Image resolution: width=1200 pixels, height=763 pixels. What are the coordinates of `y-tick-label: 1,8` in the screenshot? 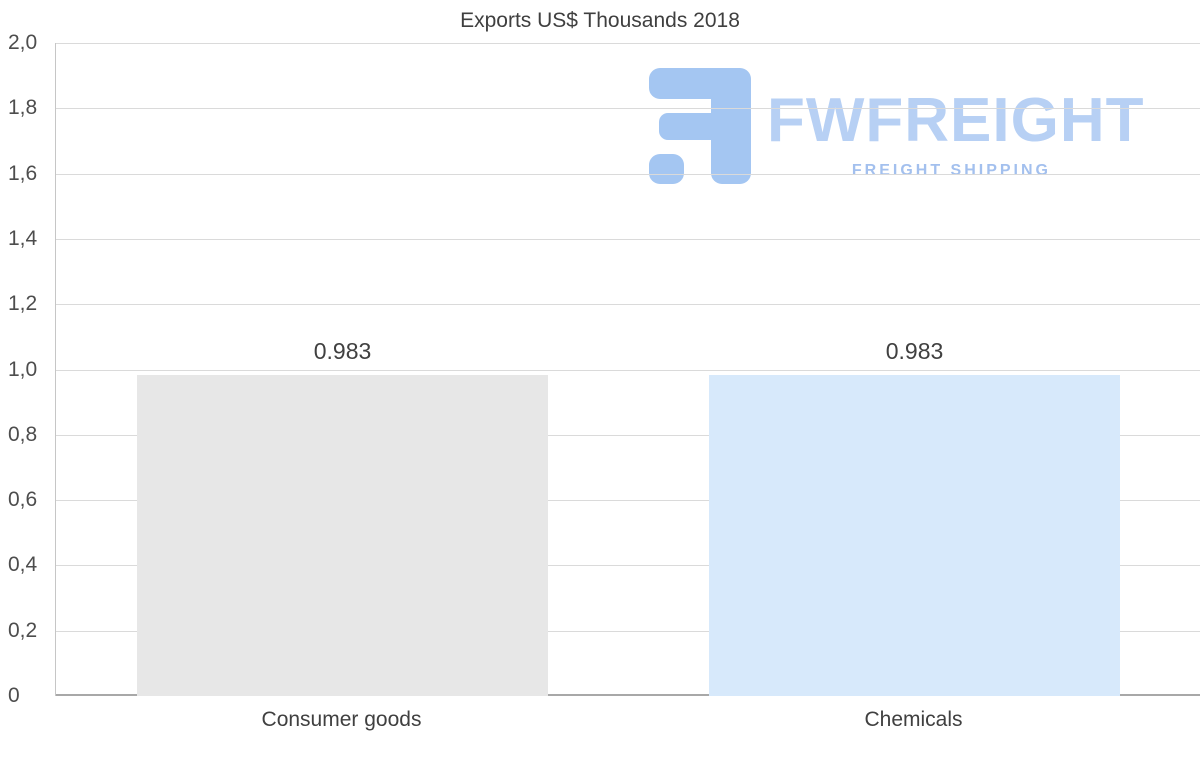 It's located at (23, 107).